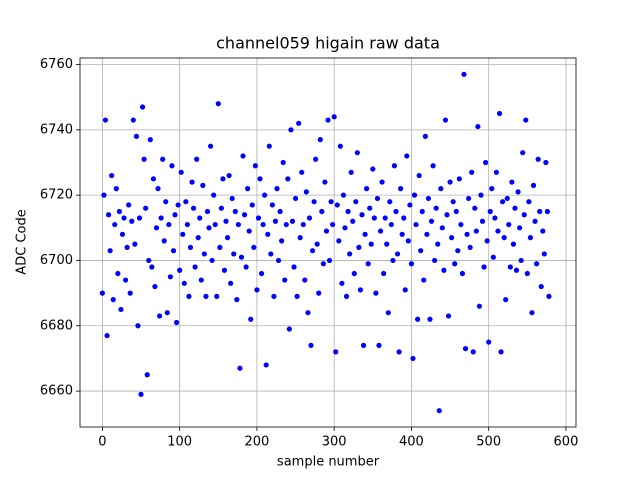 The image size is (640, 480). What do you see at coordinates (488, 442) in the screenshot?
I see `x-tick-label: 500` at bounding box center [488, 442].